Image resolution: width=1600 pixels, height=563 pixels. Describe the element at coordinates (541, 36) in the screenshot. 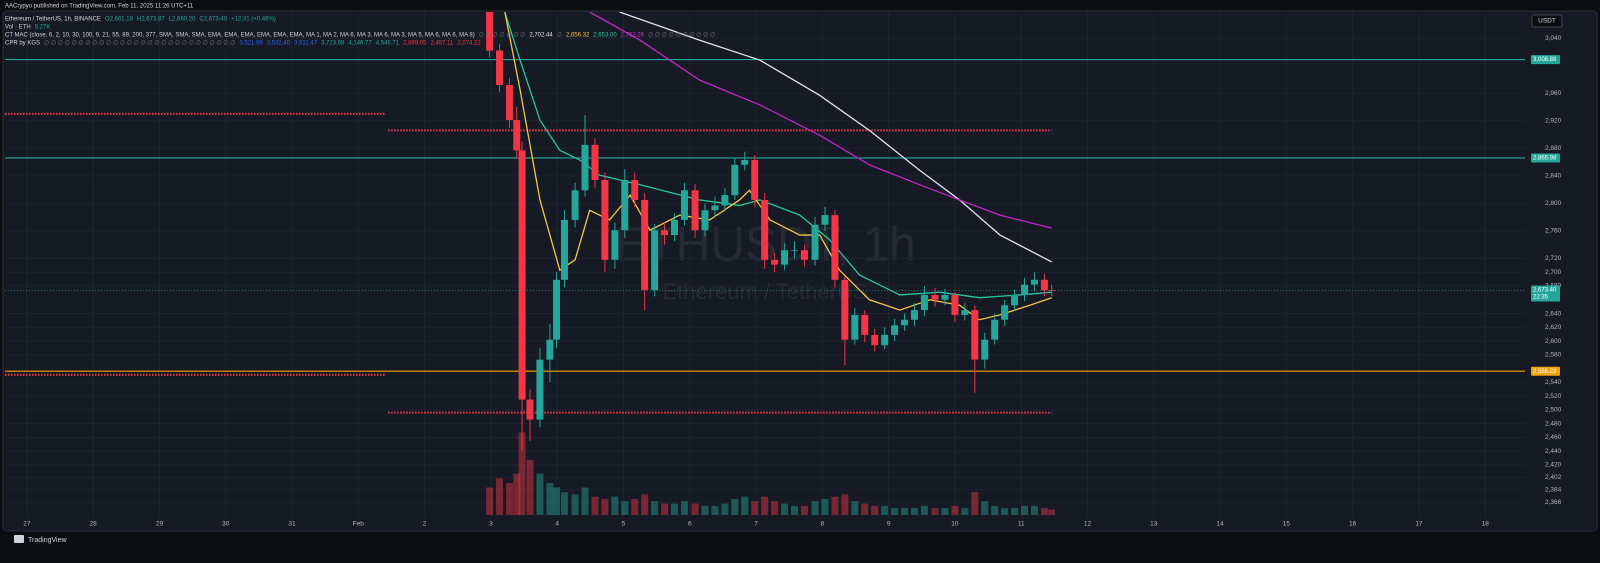

I see `legend-item: 2,702.44` at that location.